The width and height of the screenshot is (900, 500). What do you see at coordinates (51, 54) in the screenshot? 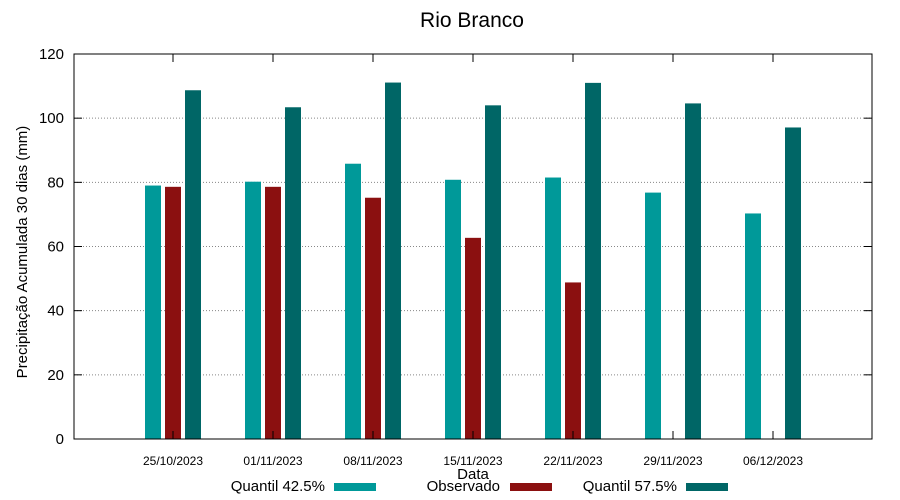
I see `y-tick-label: 120` at bounding box center [51, 54].